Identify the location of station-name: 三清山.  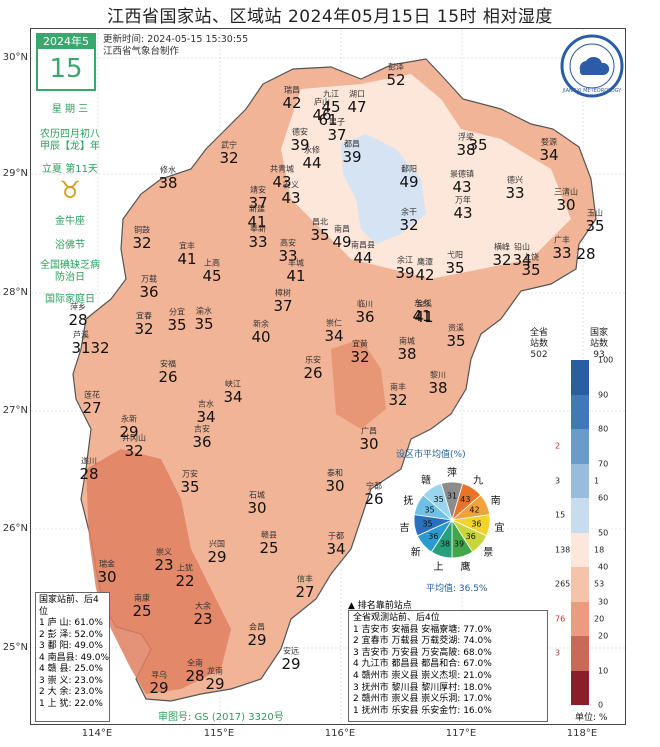
(566, 192).